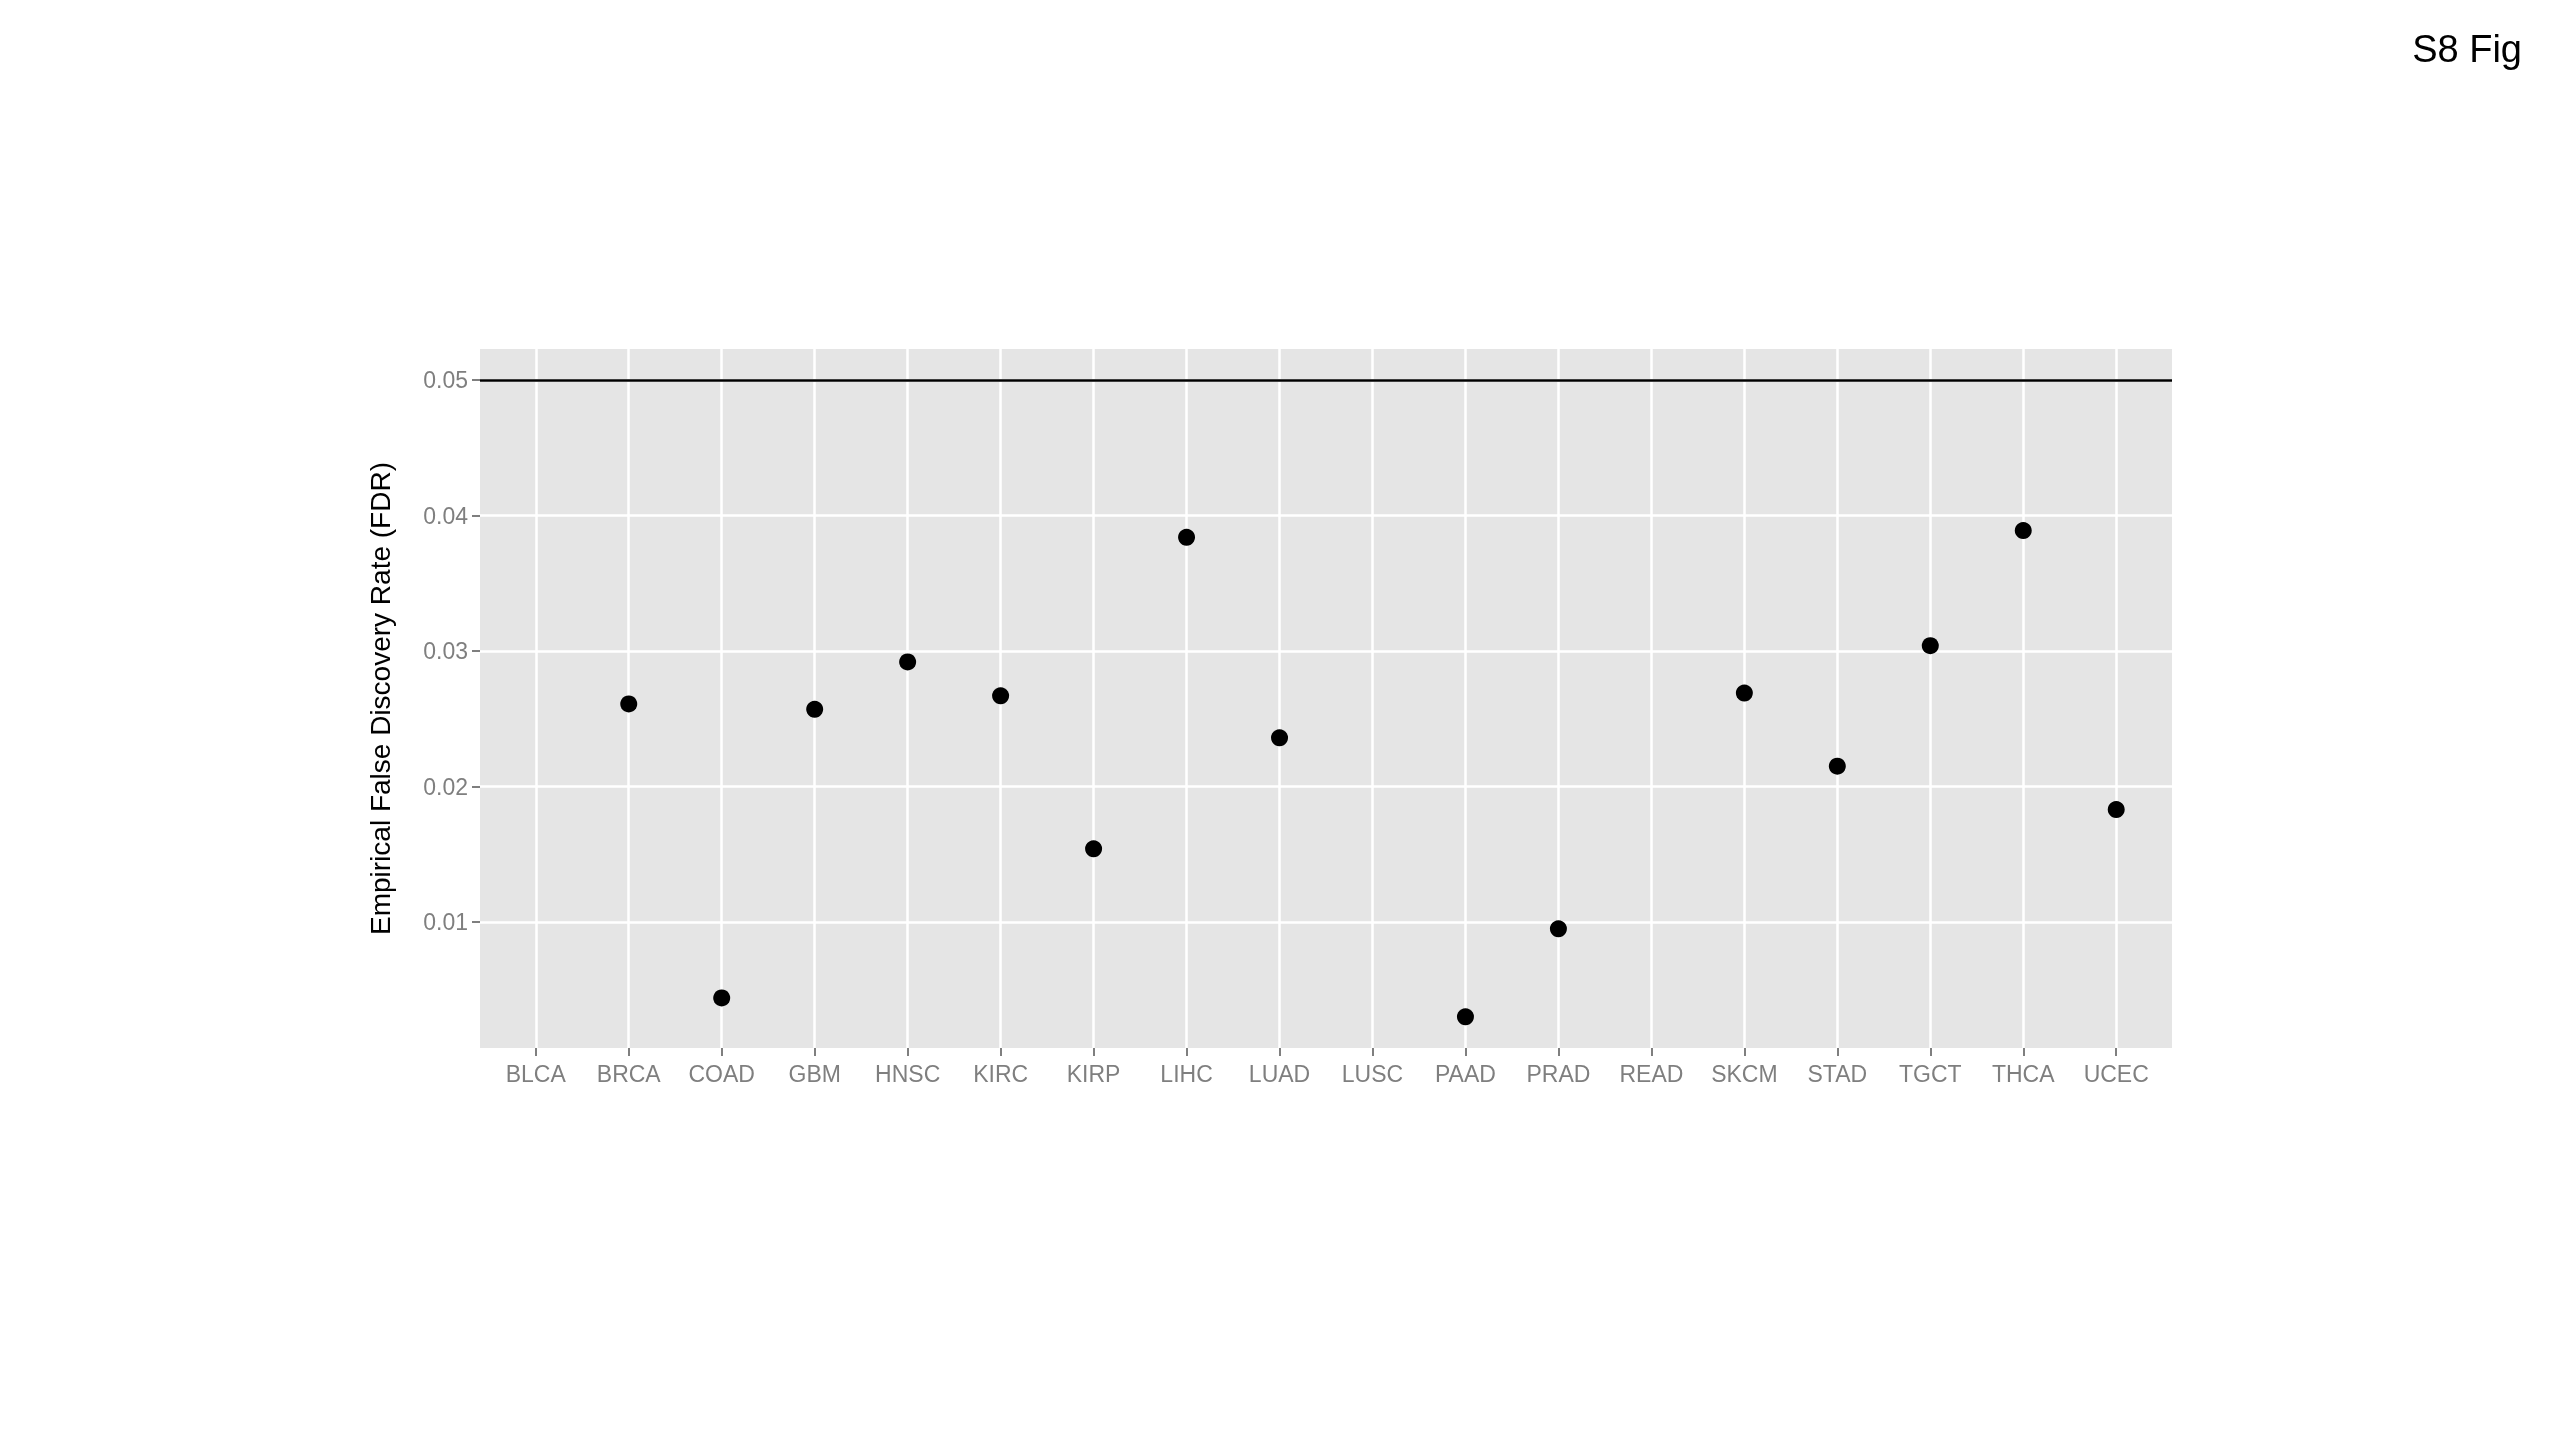 The width and height of the screenshot is (2560, 1440). I want to click on x-tick-label: HNSC, so click(908, 1073).